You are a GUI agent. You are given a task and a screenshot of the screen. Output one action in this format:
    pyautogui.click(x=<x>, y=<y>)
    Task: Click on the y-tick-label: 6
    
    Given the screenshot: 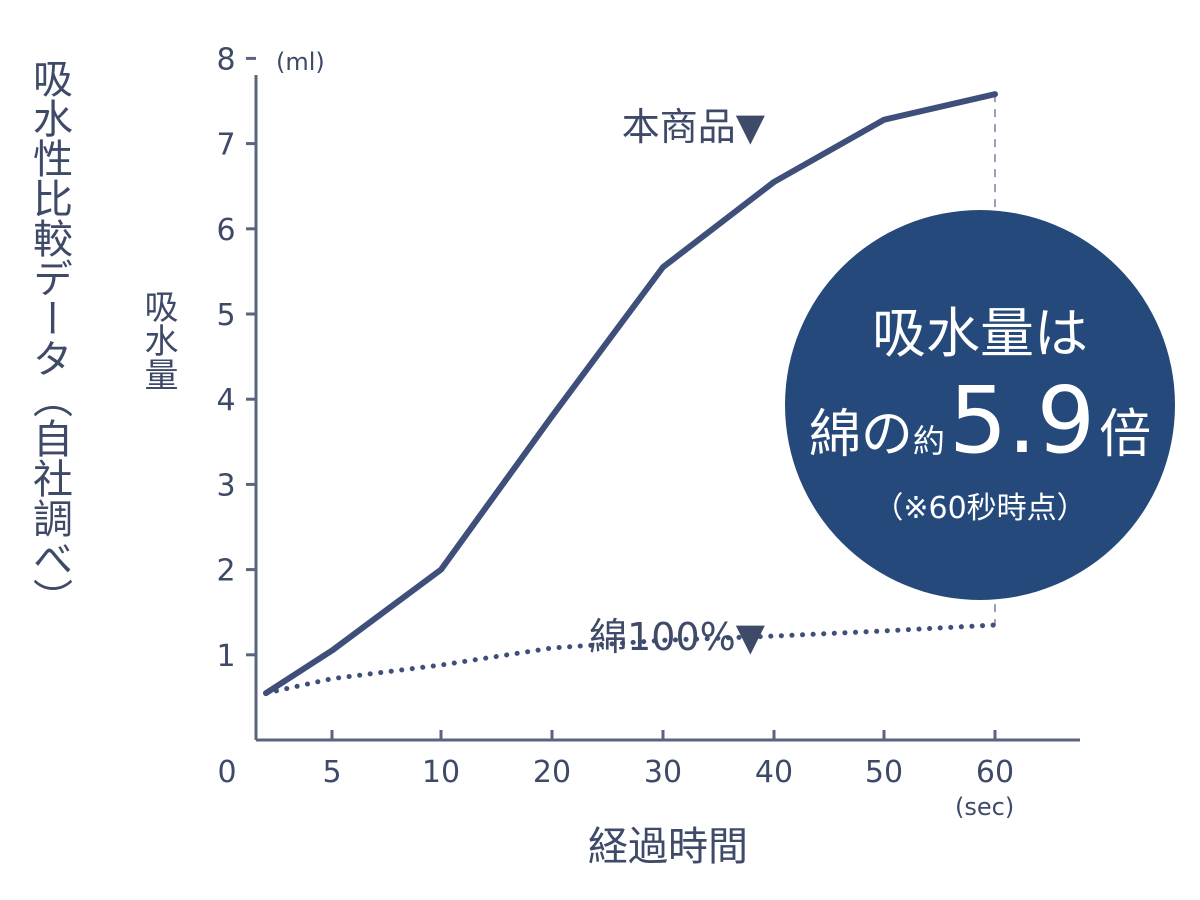 What is the action you would take?
    pyautogui.click(x=225, y=230)
    